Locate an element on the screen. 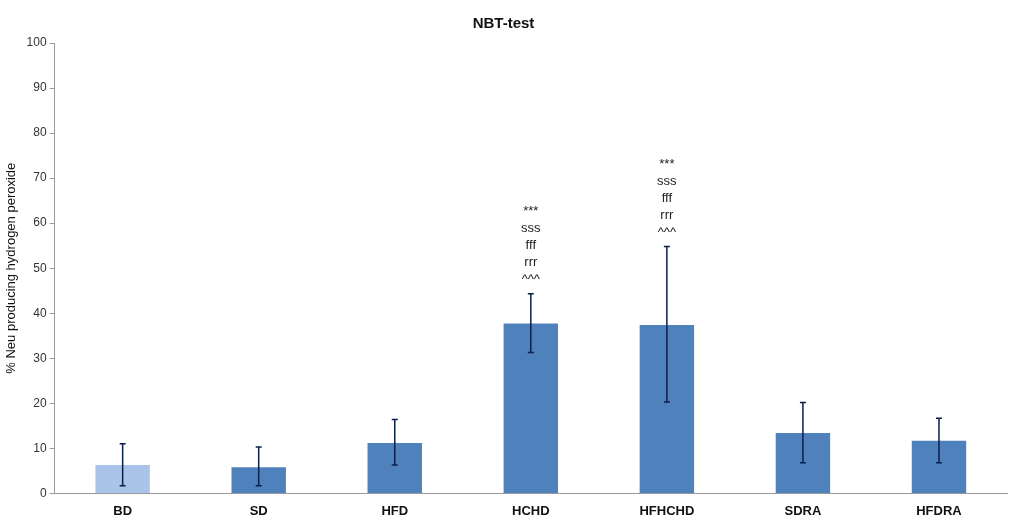 This screenshot has height=529, width=1017. x-tick-label: HFDRA is located at coordinates (939, 510).